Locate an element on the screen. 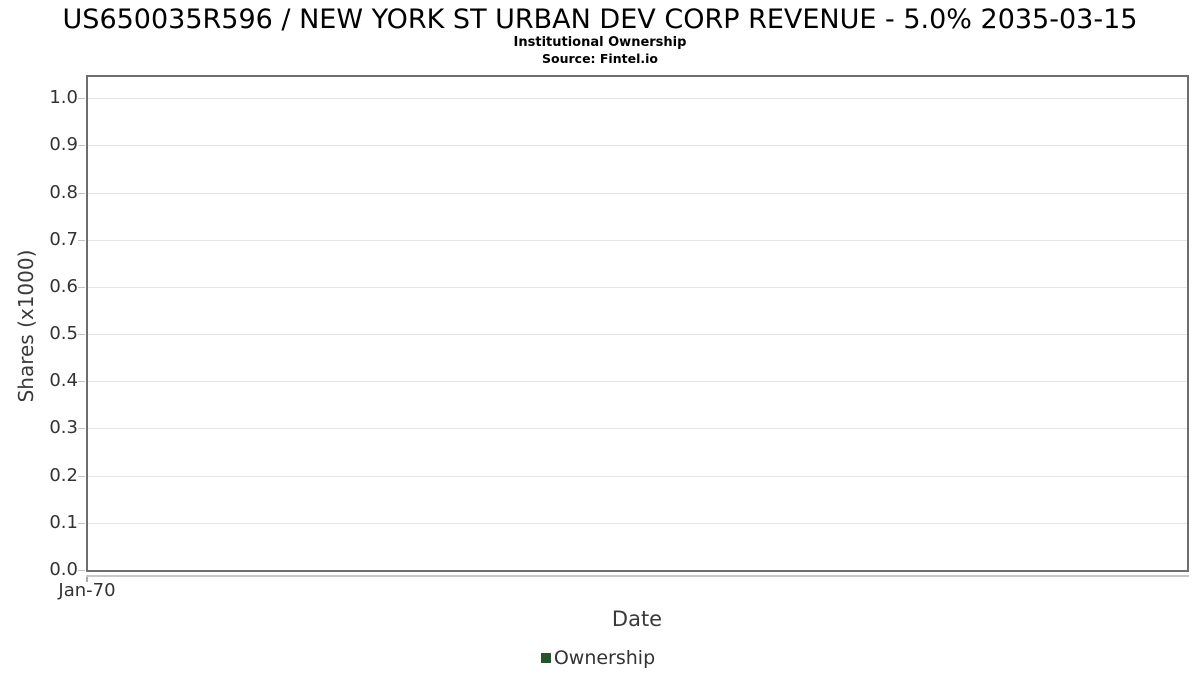  x-tick-label: Jan-70 is located at coordinates (87, 590).